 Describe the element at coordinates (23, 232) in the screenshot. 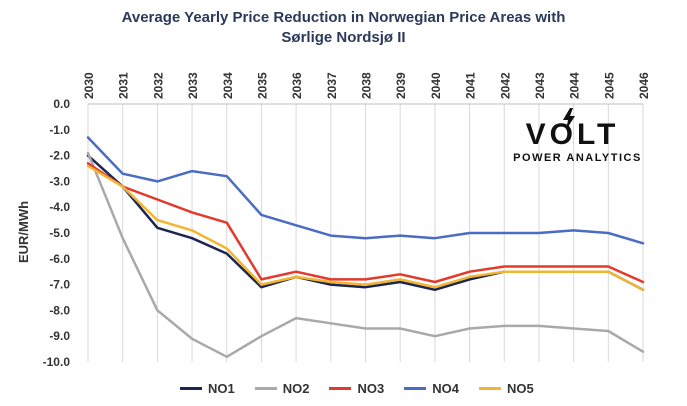

I see `y-axis-label: EUR/MWh` at that location.